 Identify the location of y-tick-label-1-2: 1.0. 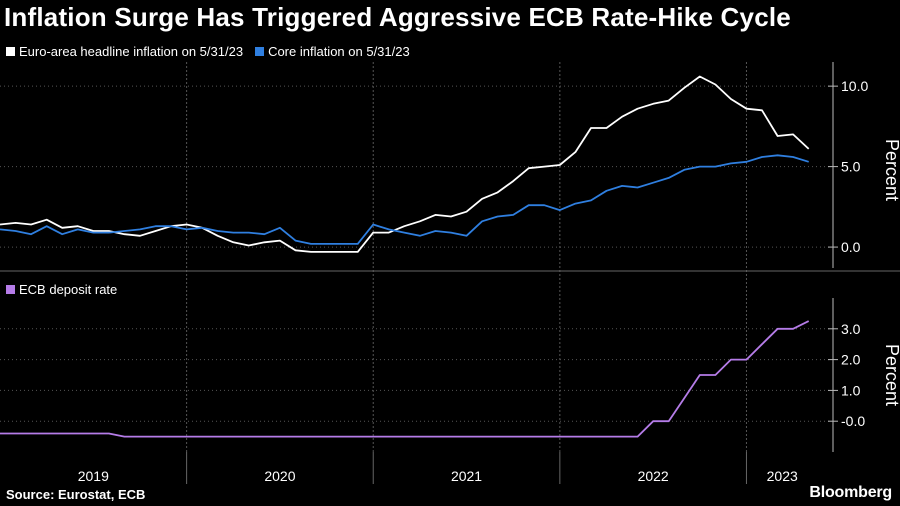
(851, 390).